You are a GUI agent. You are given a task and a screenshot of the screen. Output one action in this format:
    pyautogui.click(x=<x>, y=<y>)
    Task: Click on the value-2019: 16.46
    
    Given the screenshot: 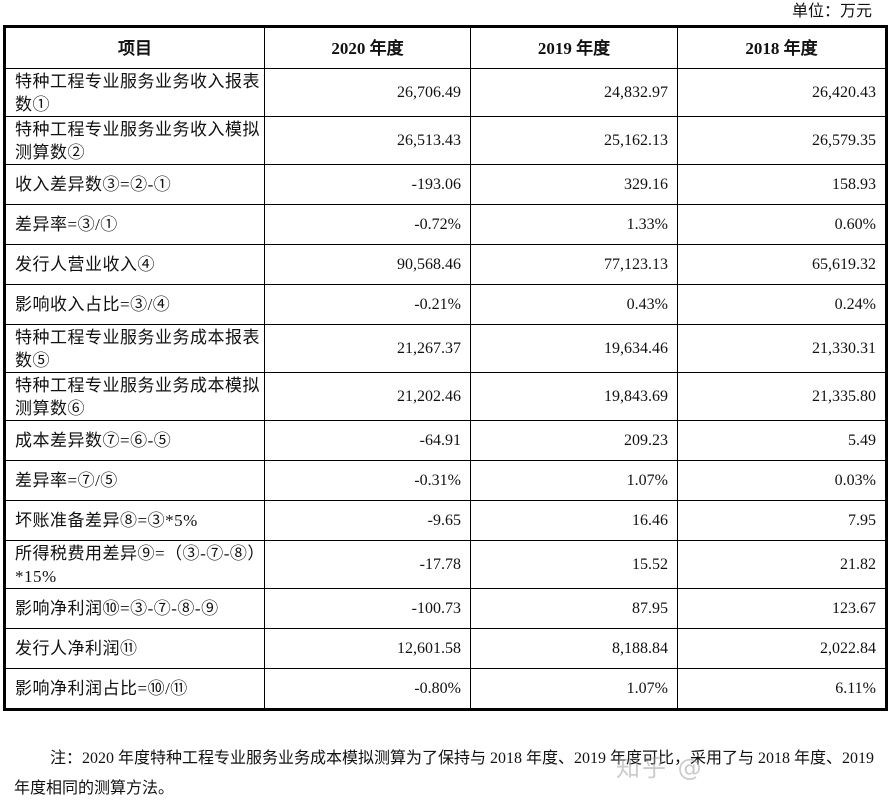 What is the action you would take?
    pyautogui.click(x=574, y=520)
    